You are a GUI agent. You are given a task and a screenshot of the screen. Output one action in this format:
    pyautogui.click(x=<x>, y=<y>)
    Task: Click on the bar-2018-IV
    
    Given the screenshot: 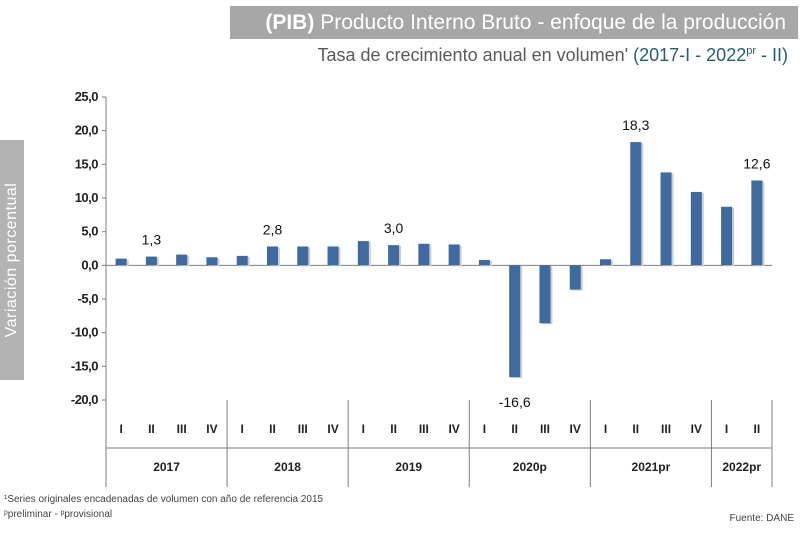 What is the action you would take?
    pyautogui.click(x=333, y=256)
    